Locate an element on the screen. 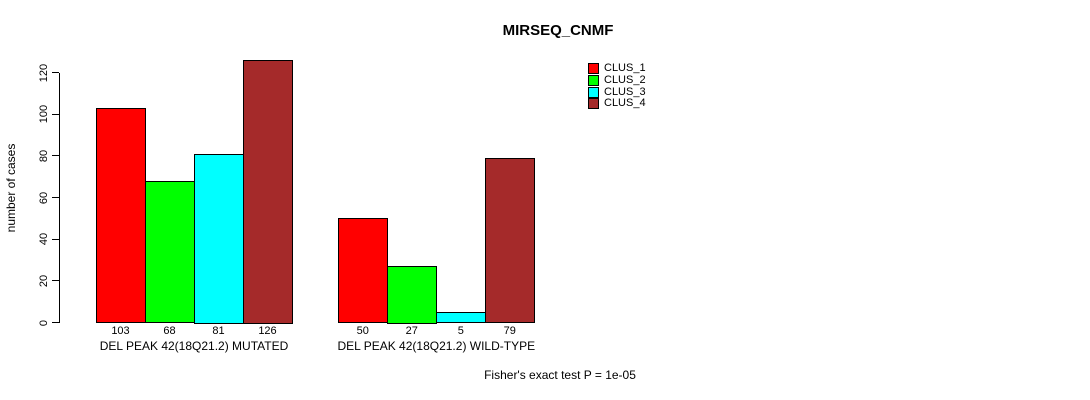  legend-row: CLUS_4 is located at coordinates (617, 104).